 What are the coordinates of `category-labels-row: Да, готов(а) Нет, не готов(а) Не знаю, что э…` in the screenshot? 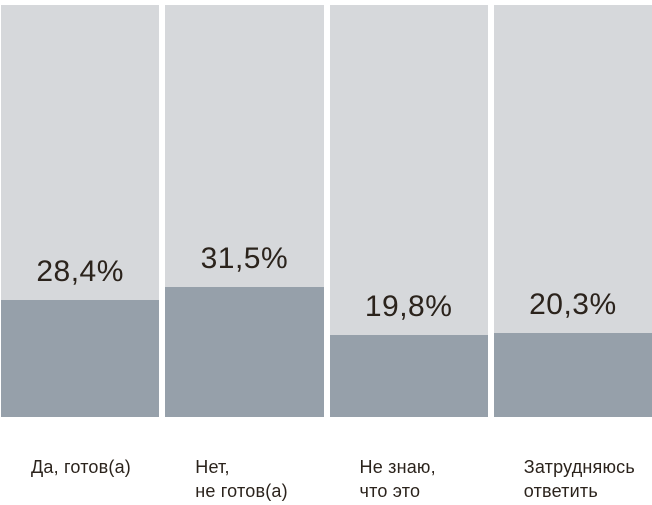 It's located at (326, 479).